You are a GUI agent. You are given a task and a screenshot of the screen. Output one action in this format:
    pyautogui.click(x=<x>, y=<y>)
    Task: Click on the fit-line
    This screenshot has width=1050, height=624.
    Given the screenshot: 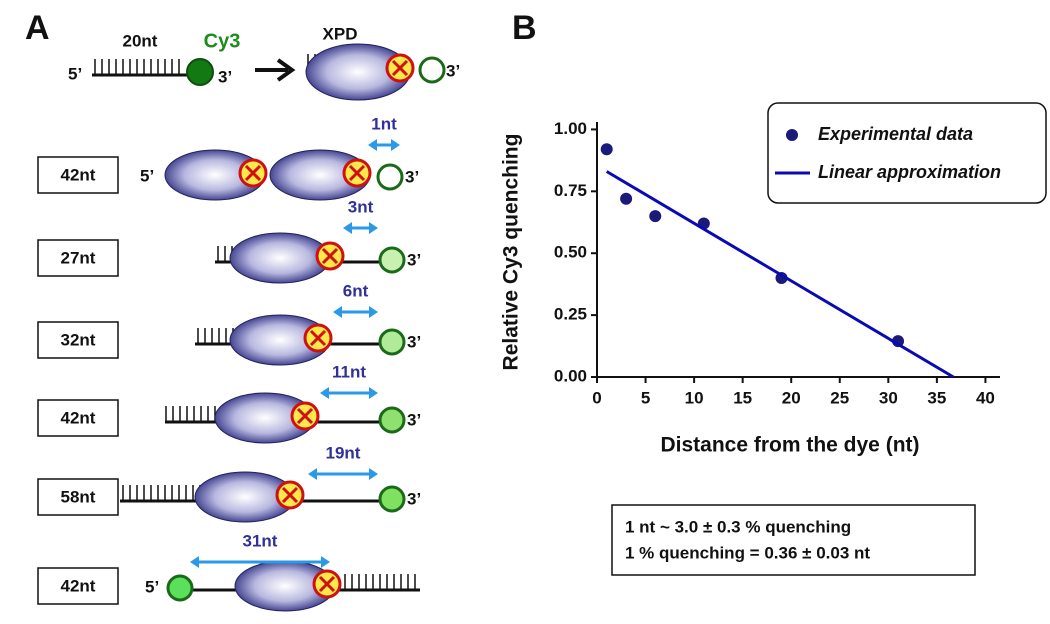 What is the action you would take?
    pyautogui.click(x=780, y=274)
    